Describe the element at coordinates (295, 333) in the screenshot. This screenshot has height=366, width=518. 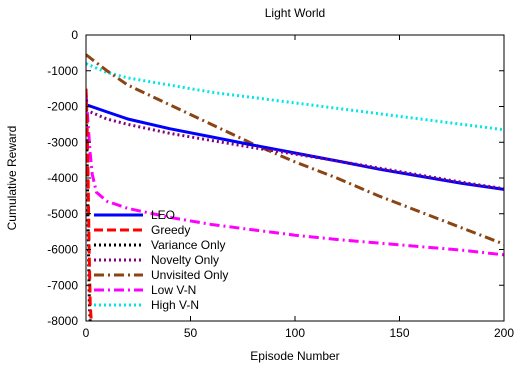
I see `x-tick-label: 100` at that location.